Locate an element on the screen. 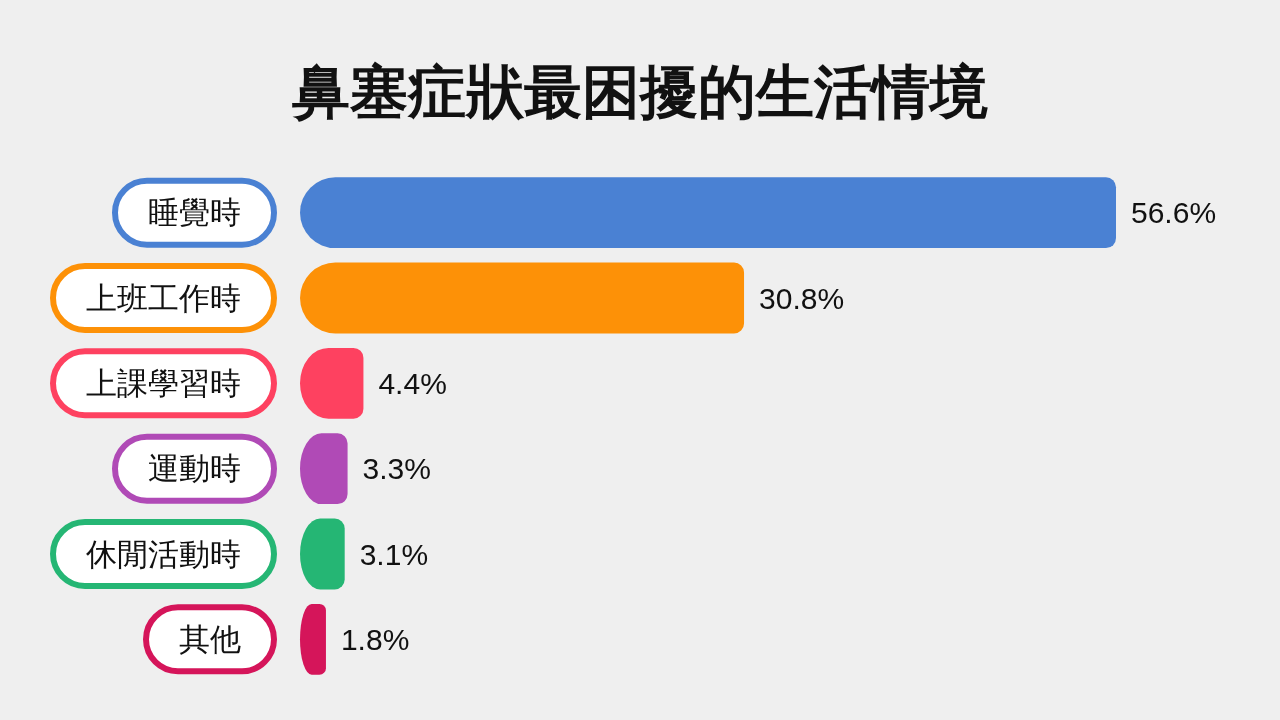 The image size is (1280, 720). y-tick-label: 上課學習時 is located at coordinates (163, 383).